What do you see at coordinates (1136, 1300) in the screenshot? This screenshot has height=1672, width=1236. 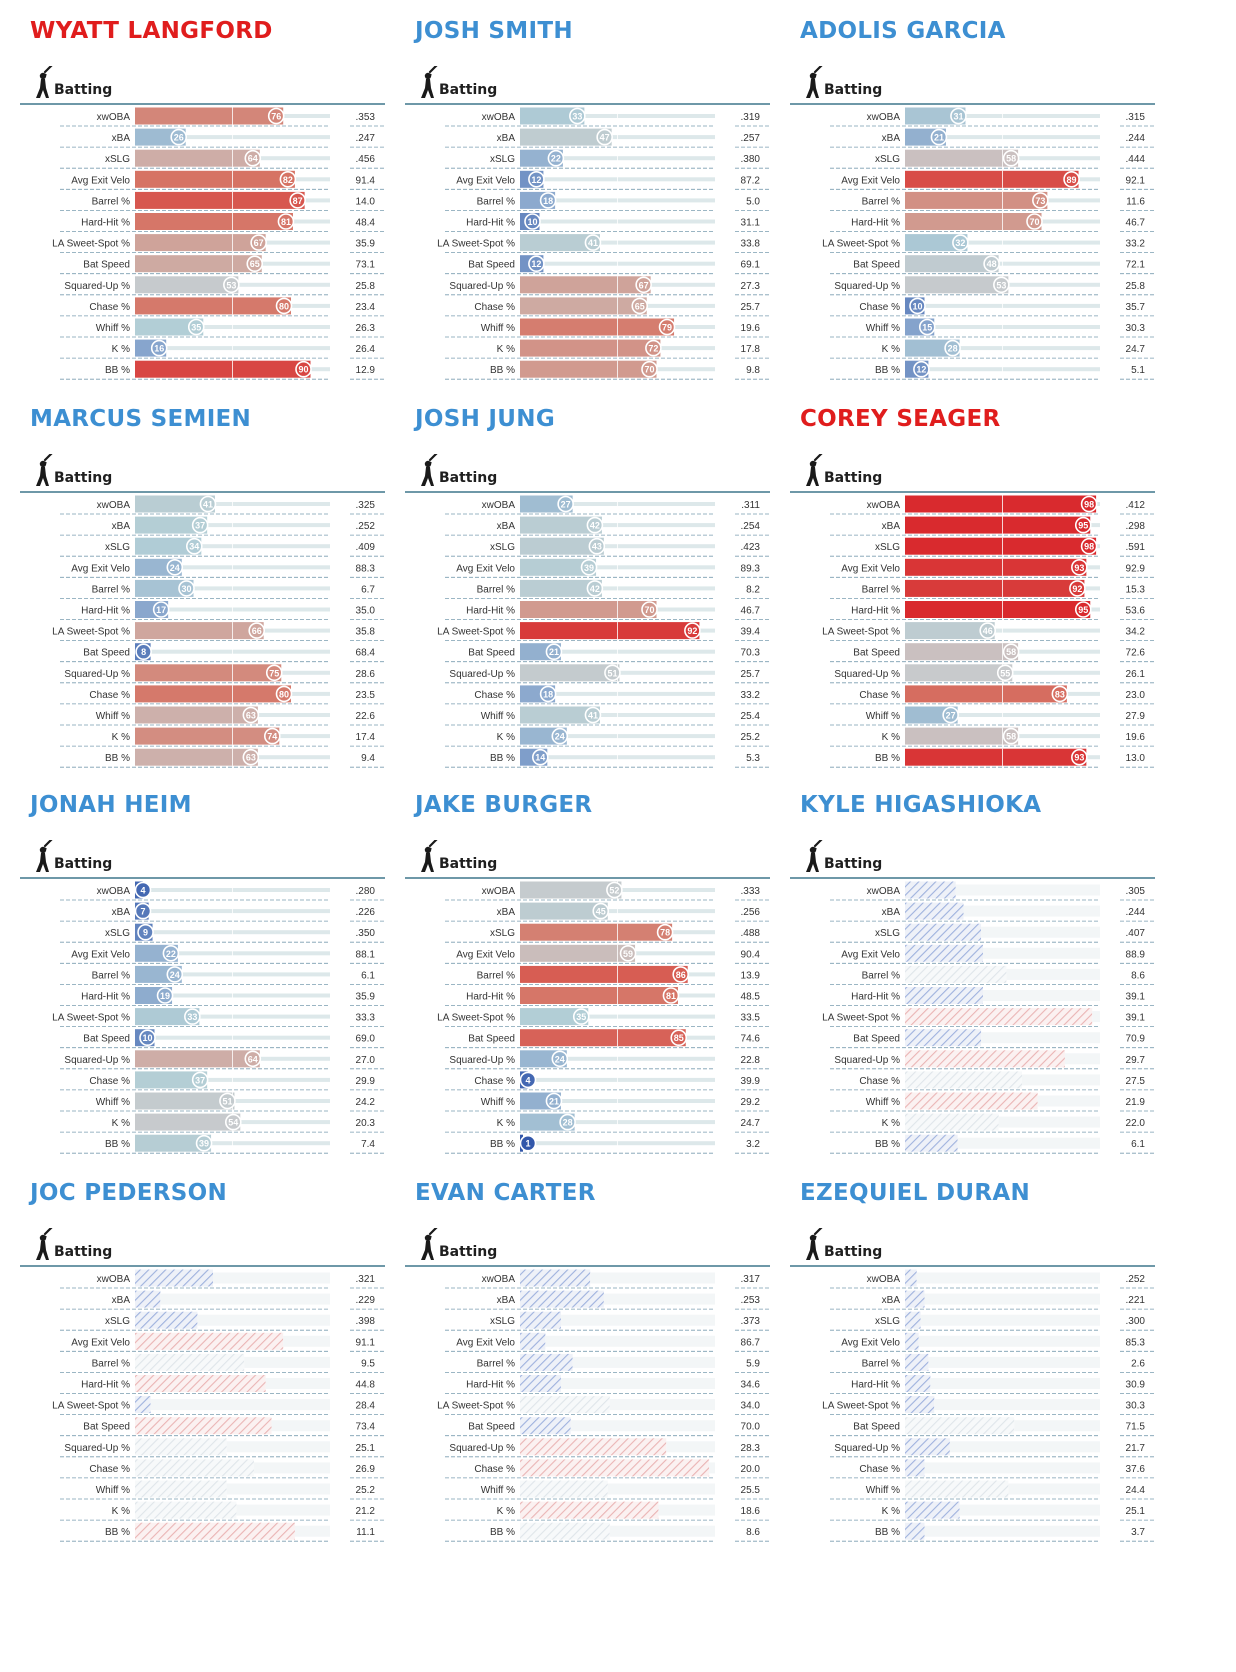 I see `stat-value: .221` at bounding box center [1136, 1300].